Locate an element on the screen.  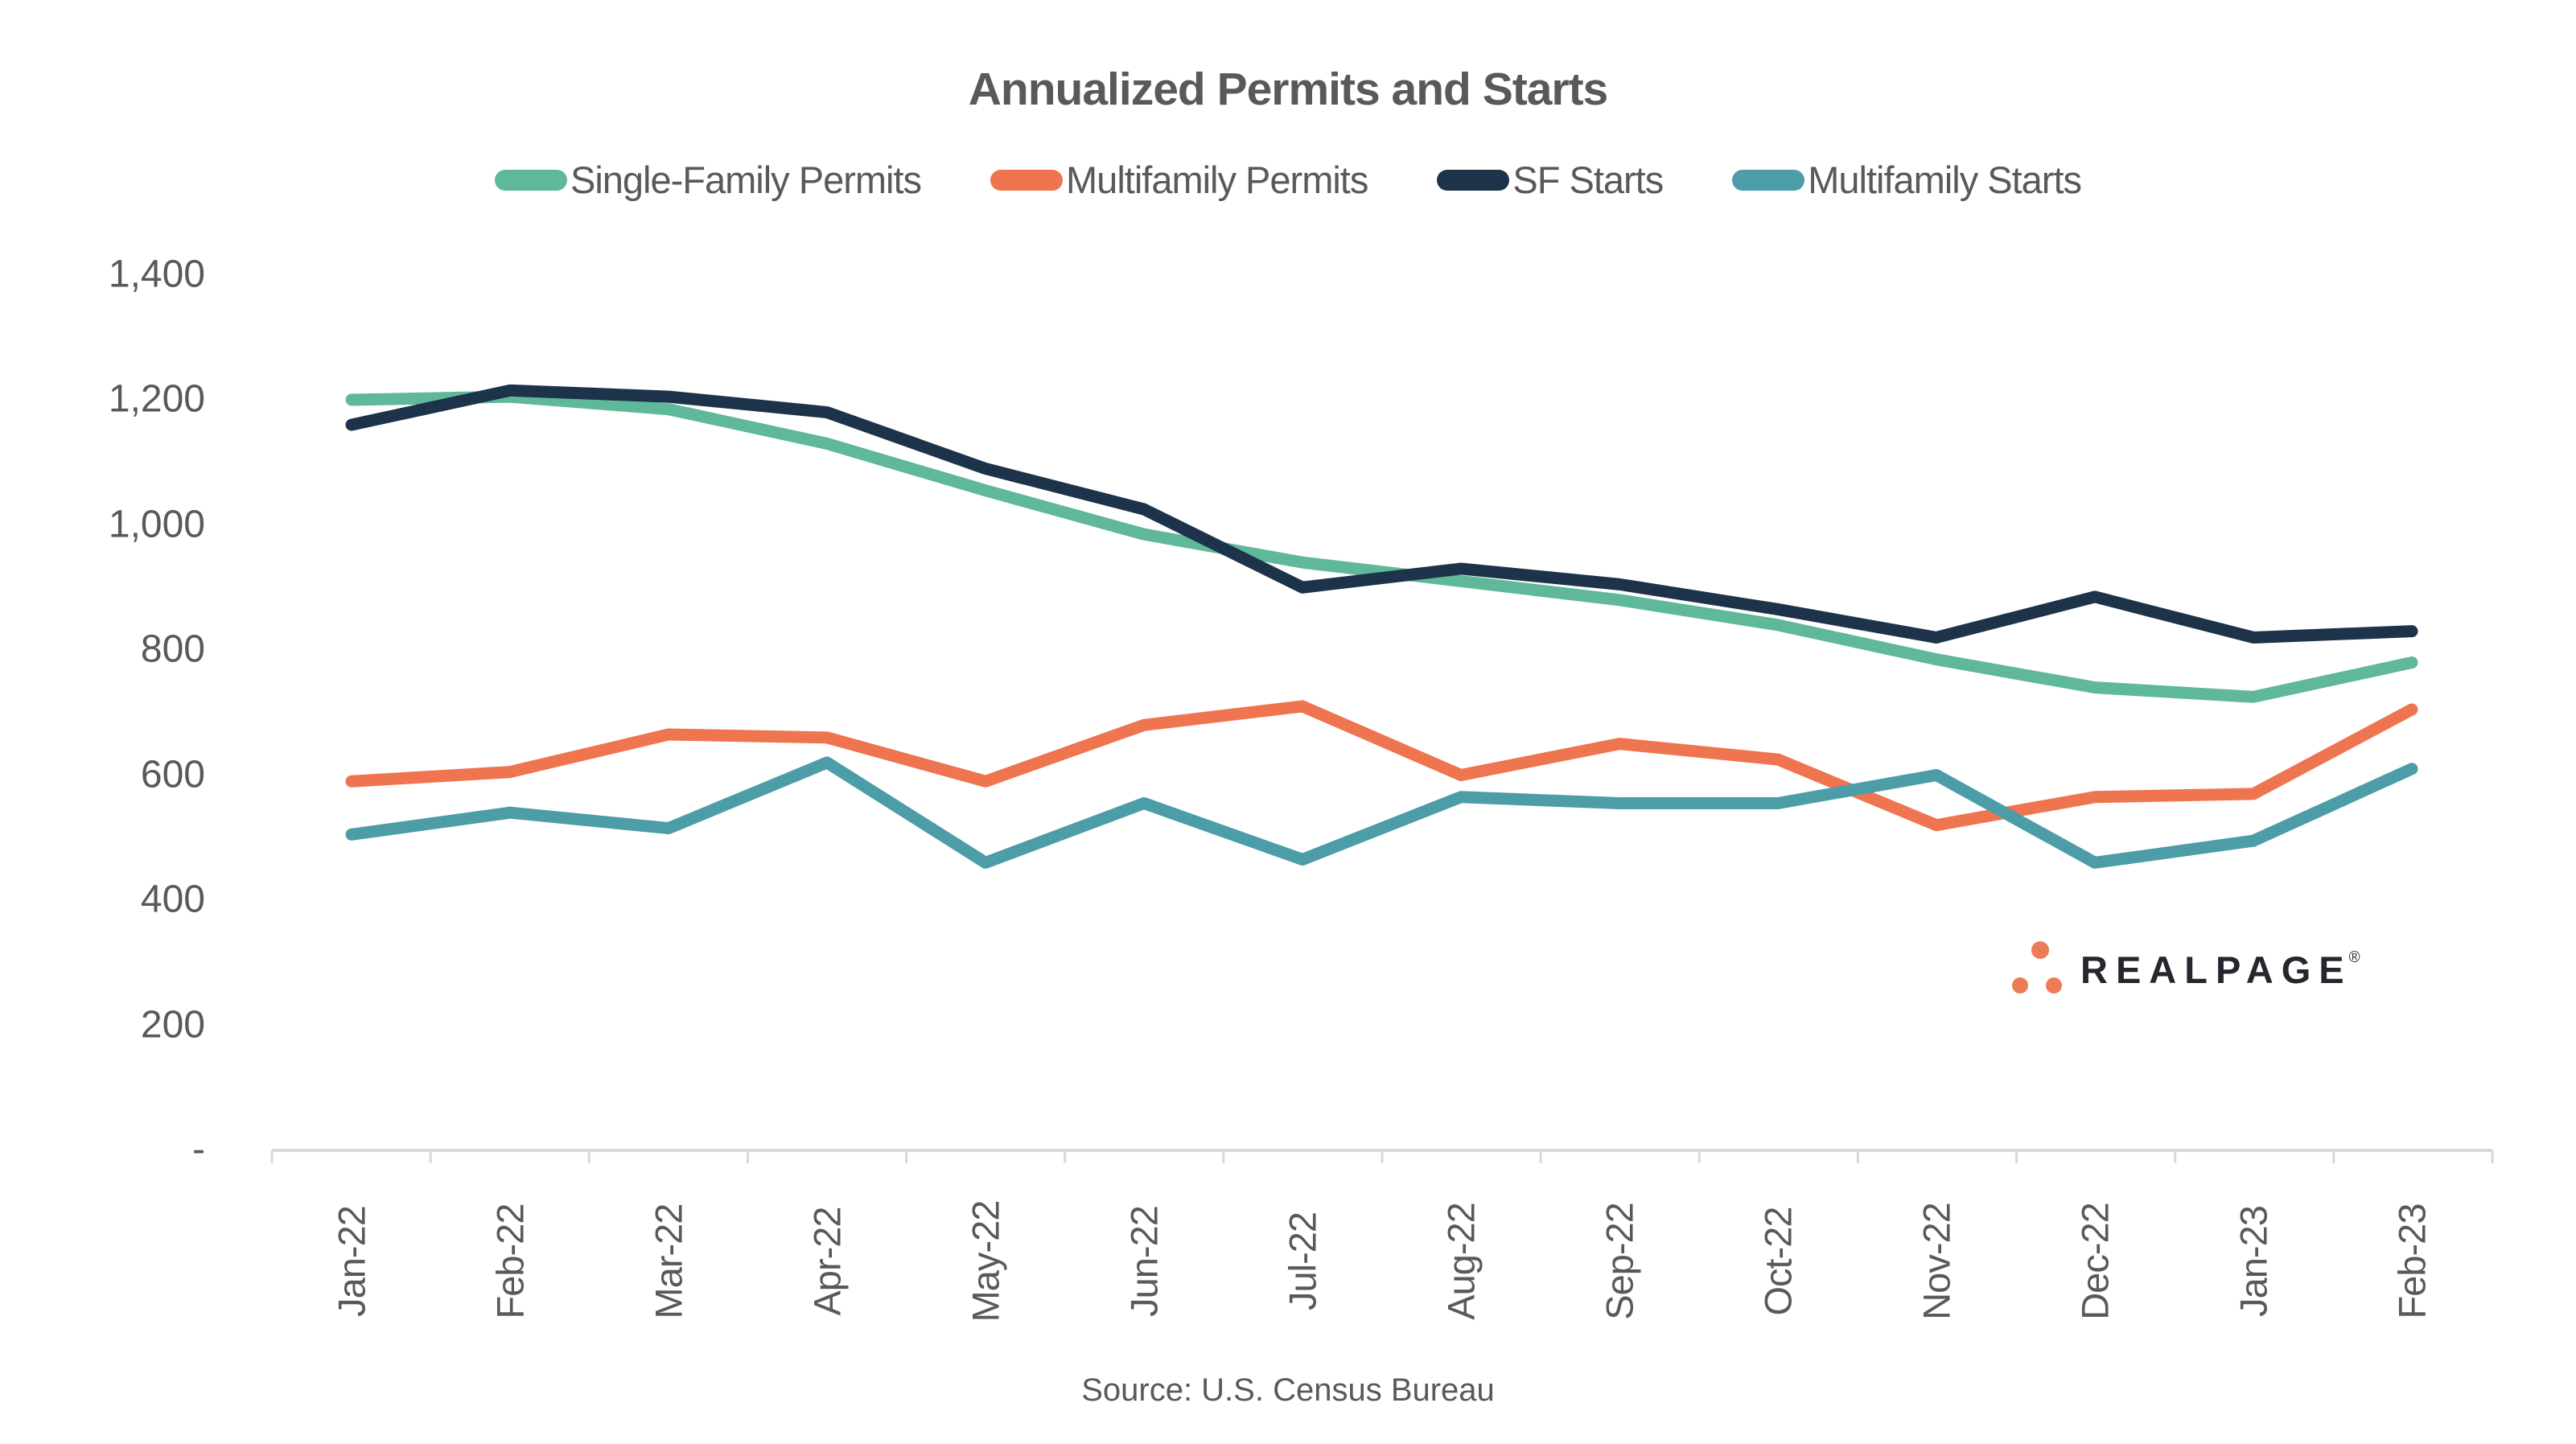
chart-title: Annualized Permits and Starts is located at coordinates (1288, 89).